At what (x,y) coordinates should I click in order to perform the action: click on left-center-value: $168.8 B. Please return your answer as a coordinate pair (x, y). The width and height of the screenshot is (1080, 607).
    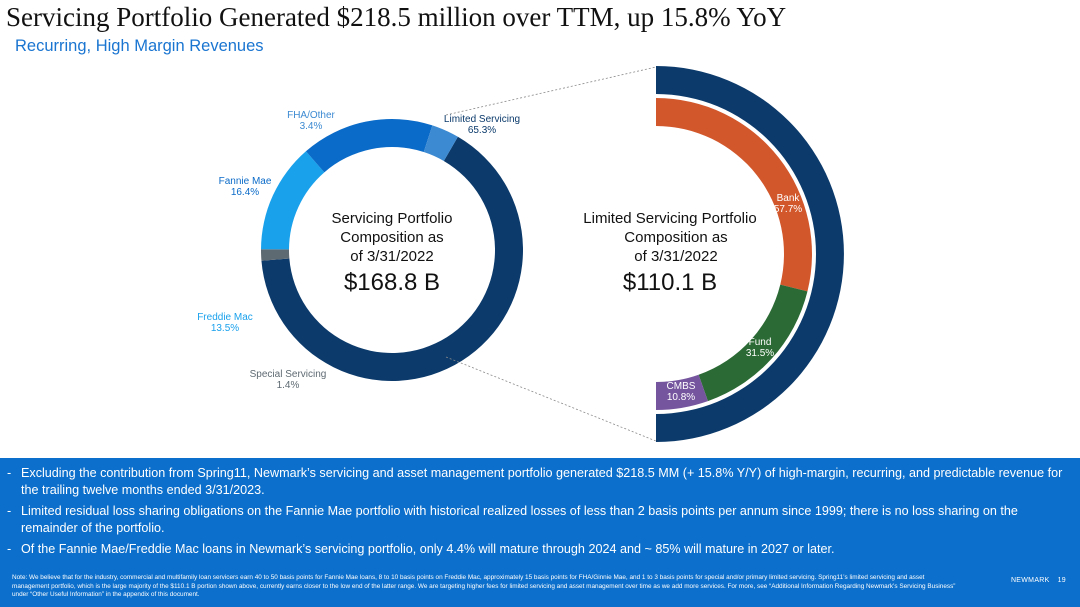
    Looking at the image, I should click on (392, 282).